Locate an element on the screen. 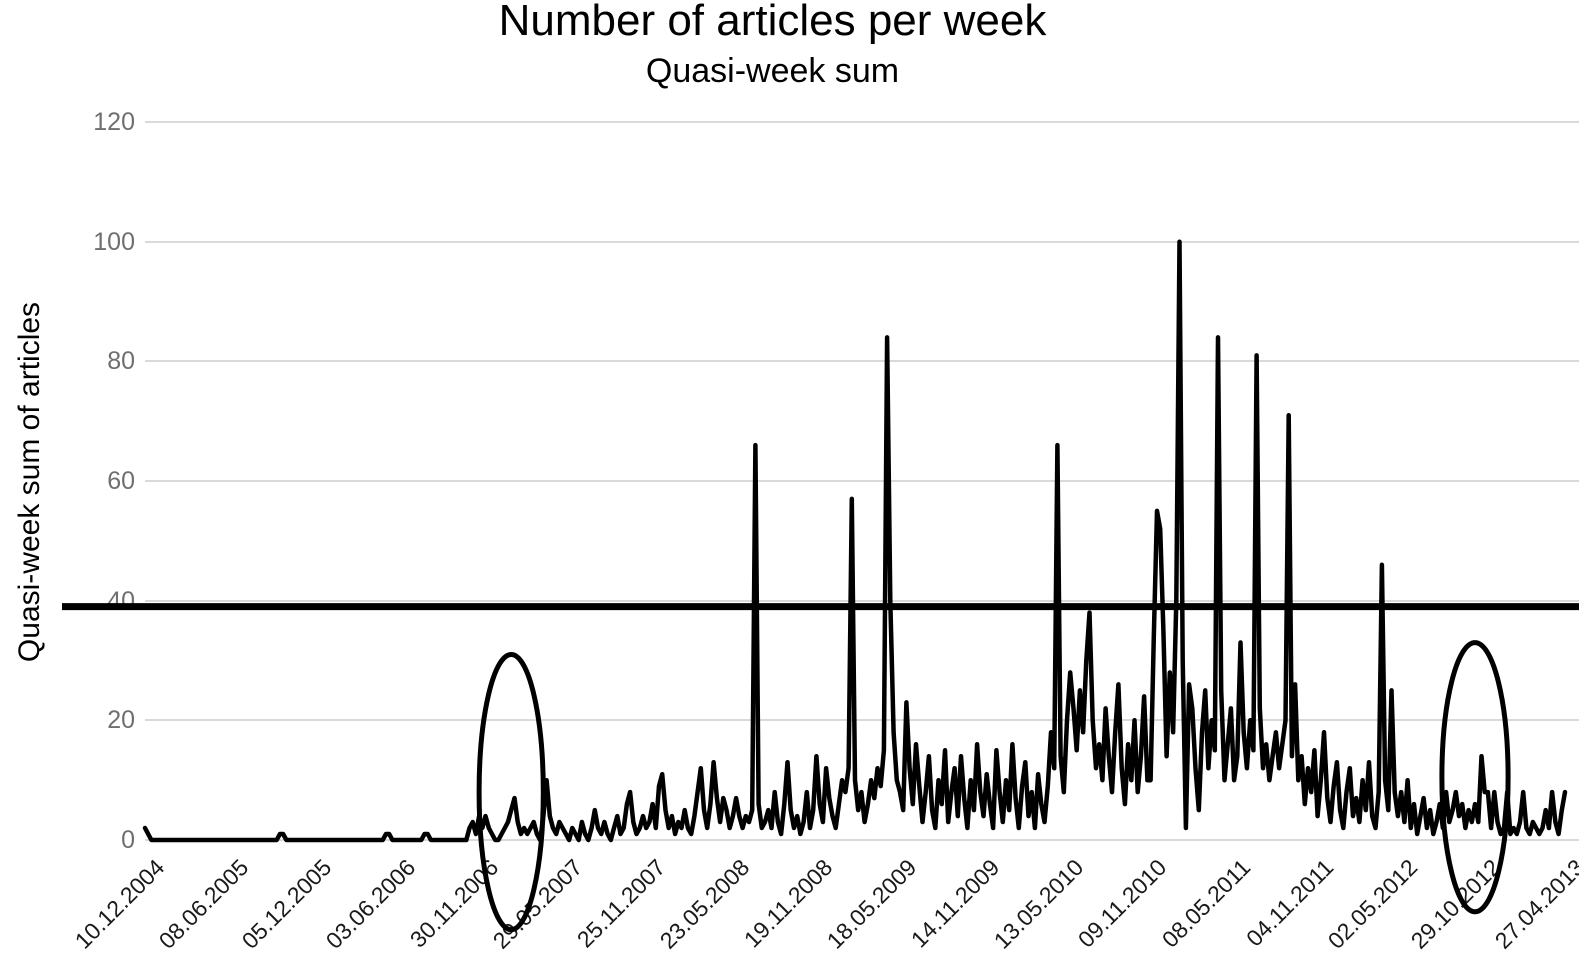 The image size is (1579, 976). chart-title: Number of articles per week is located at coordinates (772, 22).